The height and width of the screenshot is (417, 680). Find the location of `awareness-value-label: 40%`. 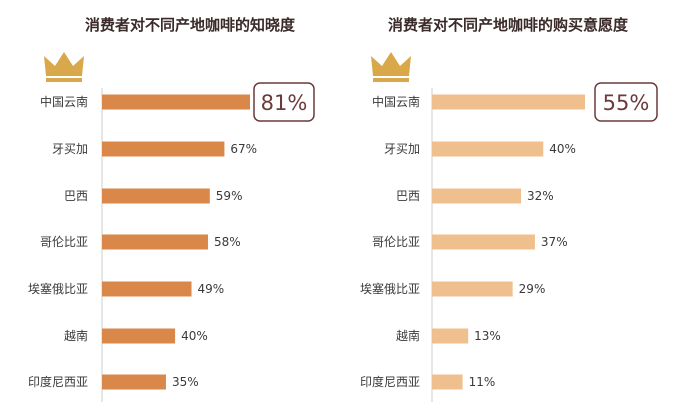

awareness-value-label: 40% is located at coordinates (194, 336).